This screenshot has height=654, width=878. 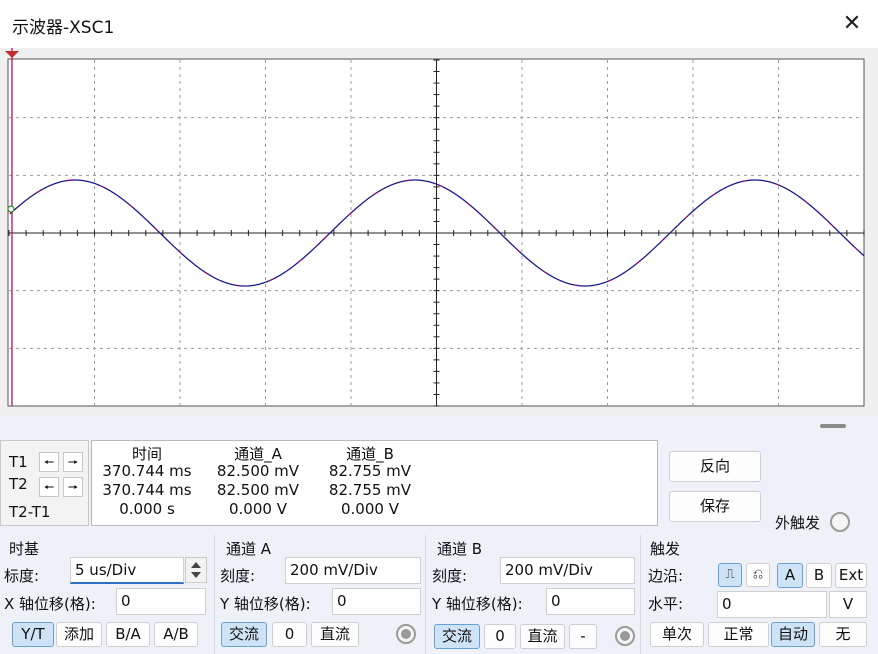 What do you see at coordinates (848, 604) in the screenshot?
I see `trigger-level-unit: V` at bounding box center [848, 604].